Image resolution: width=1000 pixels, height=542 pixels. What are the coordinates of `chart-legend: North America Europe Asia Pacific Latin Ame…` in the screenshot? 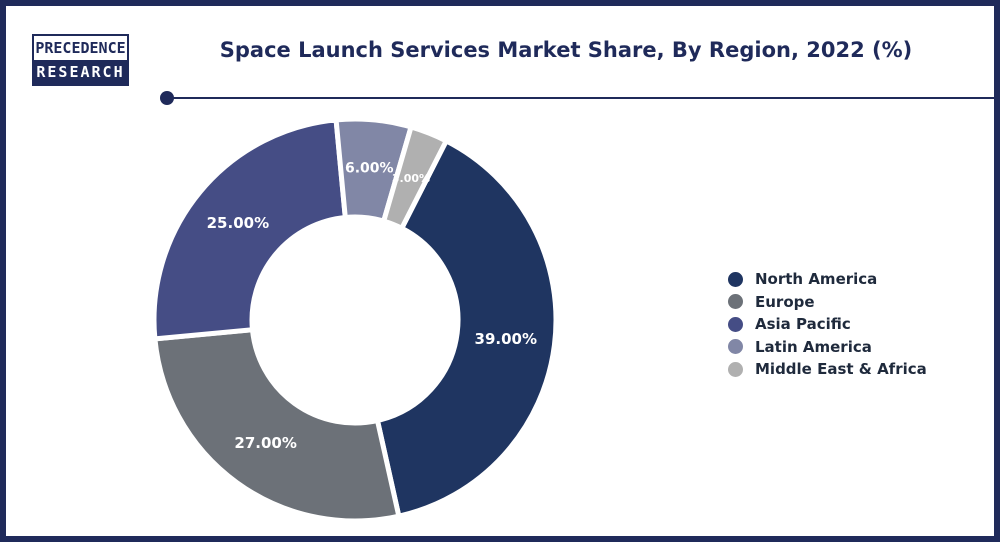 It's located at (827, 324).